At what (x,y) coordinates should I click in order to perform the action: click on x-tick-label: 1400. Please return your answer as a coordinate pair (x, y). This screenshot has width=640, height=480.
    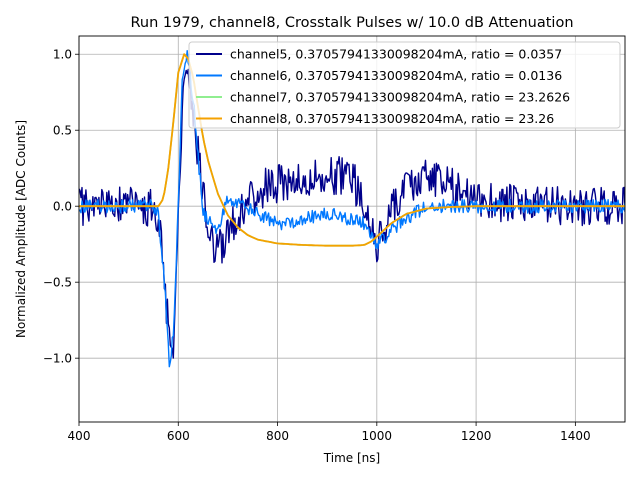
    Looking at the image, I should click on (575, 436).